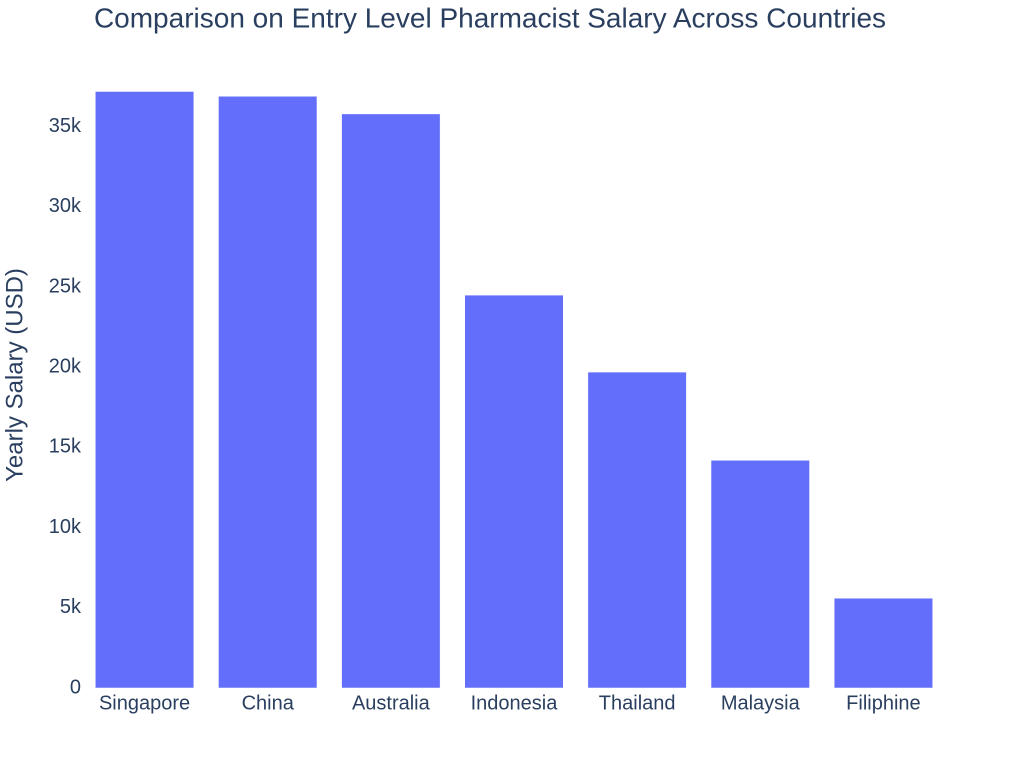 Image resolution: width=1024 pixels, height=768 pixels. Describe the element at coordinates (75, 687) in the screenshot. I see `y-tick-label: 0` at that location.